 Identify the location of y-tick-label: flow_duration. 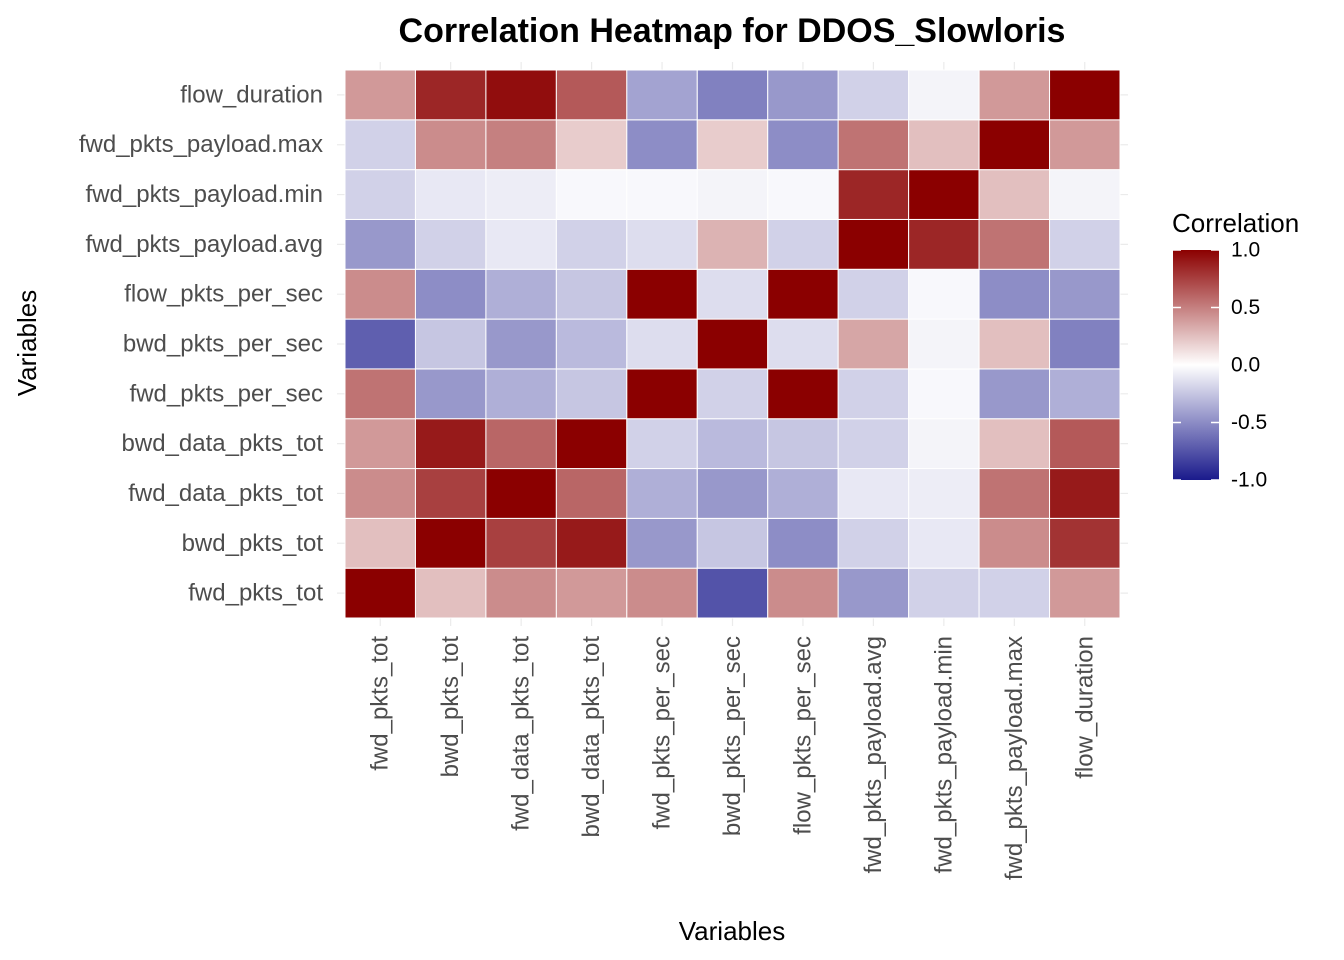
(251, 94).